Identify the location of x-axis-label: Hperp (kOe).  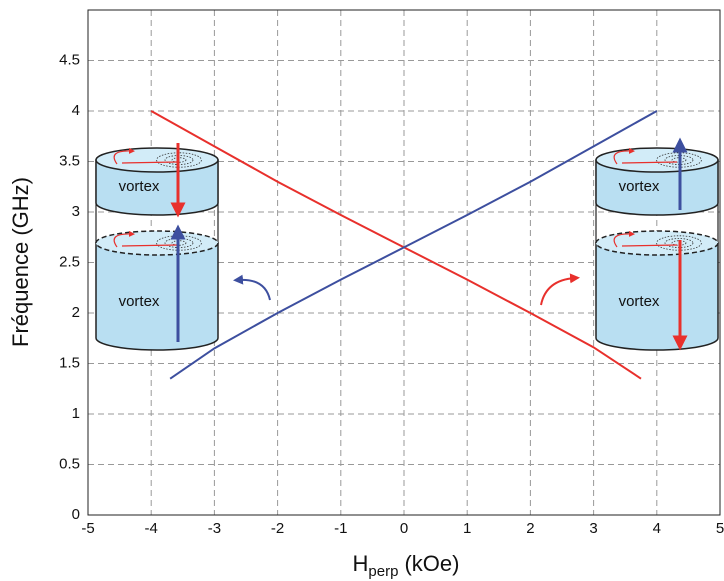
(406, 565).